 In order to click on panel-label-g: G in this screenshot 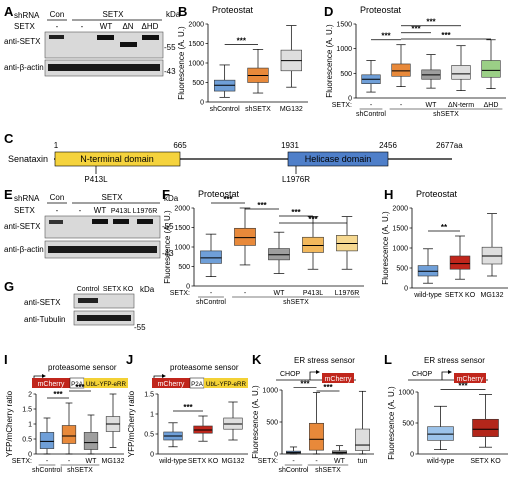, I will do `click(9, 286)`.